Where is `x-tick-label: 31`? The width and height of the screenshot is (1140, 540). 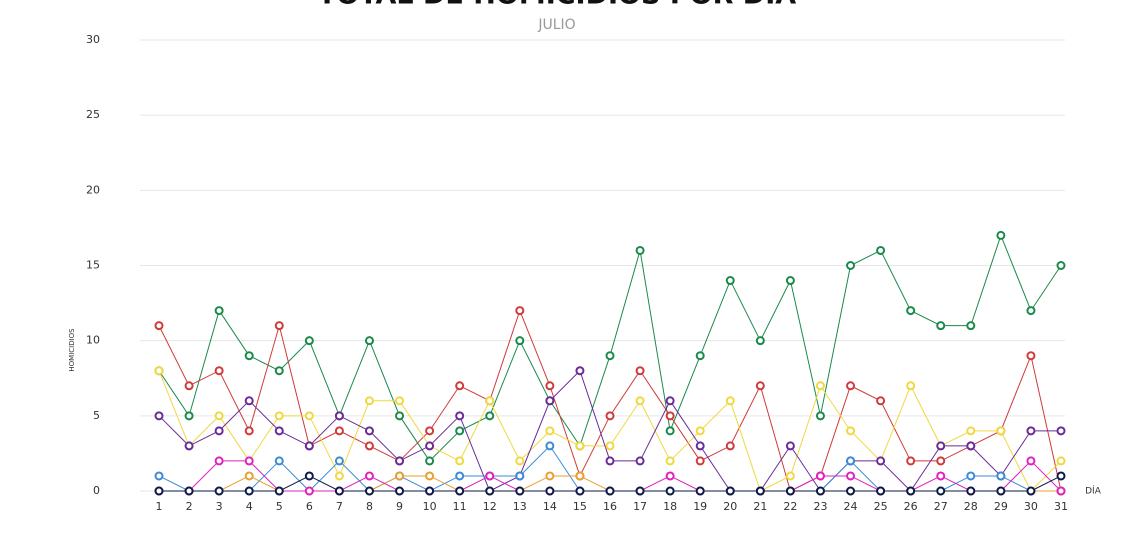
x-tick-label: 31 is located at coordinates (1061, 506).